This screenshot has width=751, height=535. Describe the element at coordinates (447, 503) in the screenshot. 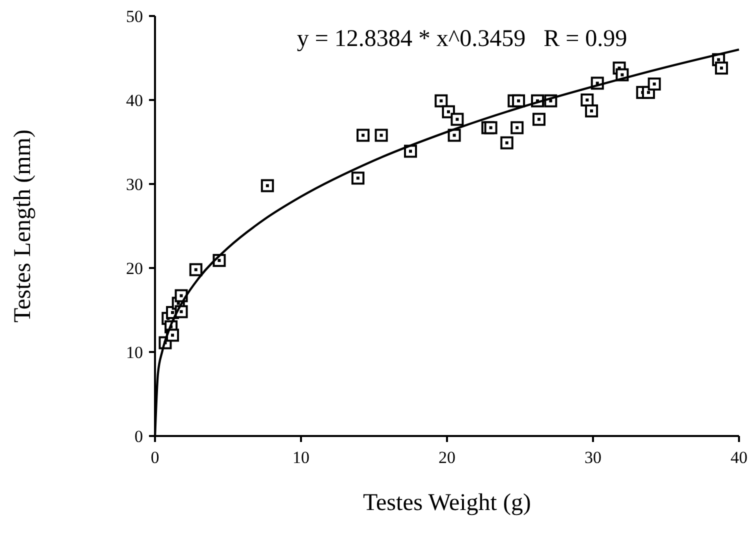

I see `x-axis-title: Testes Weight (g)` at that location.